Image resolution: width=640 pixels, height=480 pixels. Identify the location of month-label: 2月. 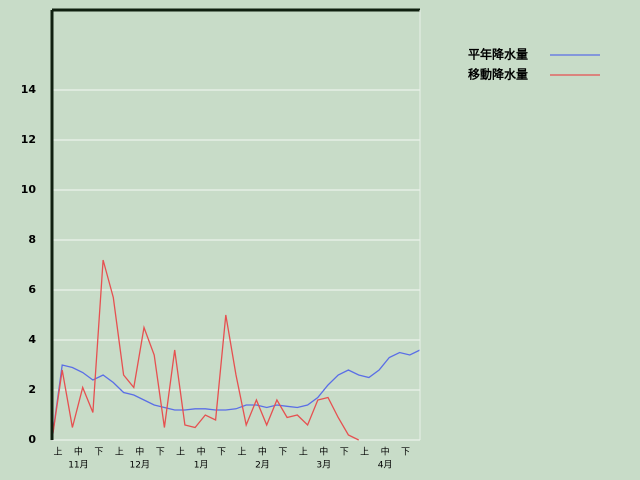
(262, 465).